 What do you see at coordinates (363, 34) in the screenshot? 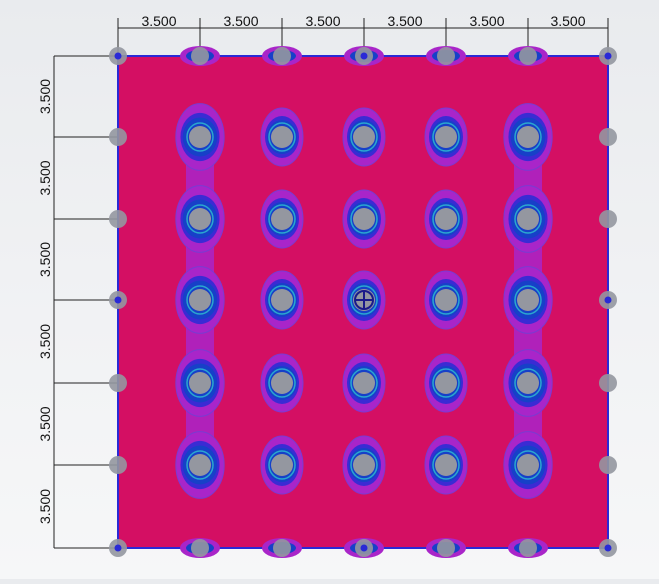
I see `top-dimension-chain: 3.500 3.500 3.500 3.500 3.500 3.500` at bounding box center [363, 34].